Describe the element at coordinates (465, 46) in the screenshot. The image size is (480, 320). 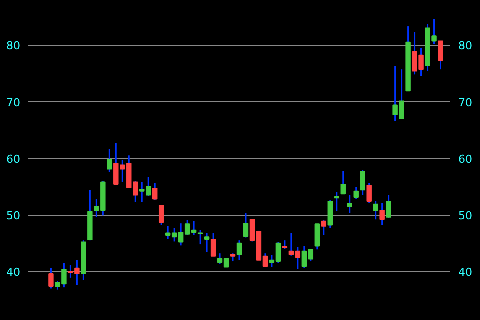
I see `y2-tick-label: 80` at that location.